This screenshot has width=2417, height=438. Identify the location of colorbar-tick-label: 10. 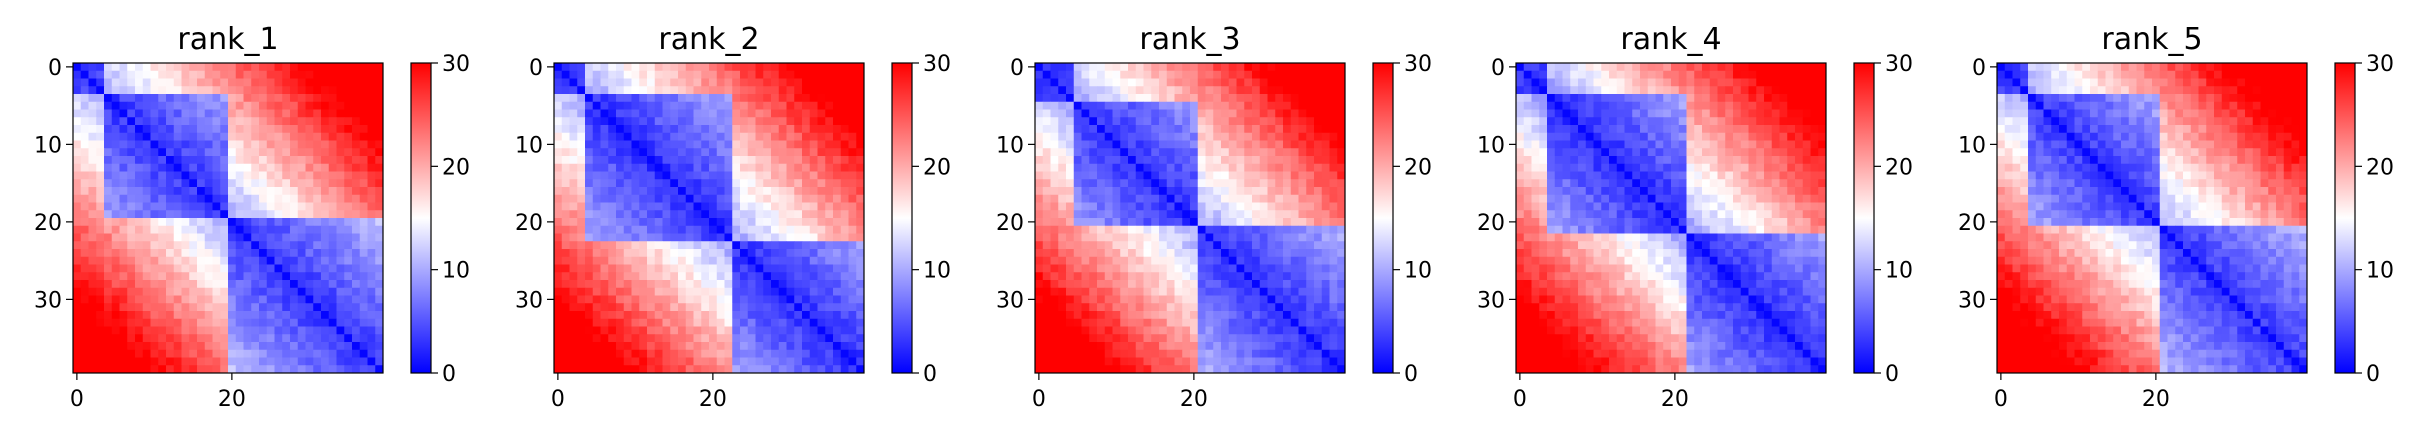
(456, 271).